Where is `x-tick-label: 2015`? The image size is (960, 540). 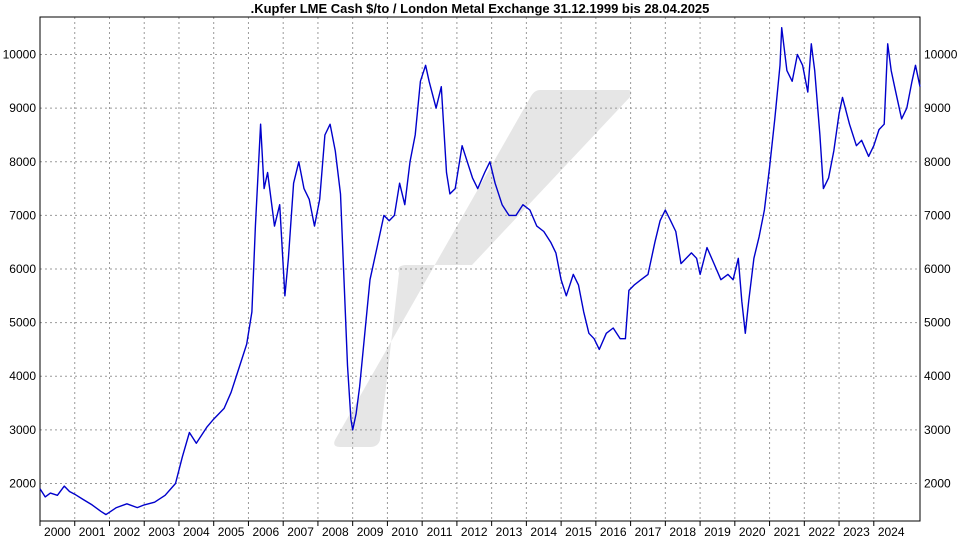
x-tick-label: 2015 is located at coordinates (578, 532).